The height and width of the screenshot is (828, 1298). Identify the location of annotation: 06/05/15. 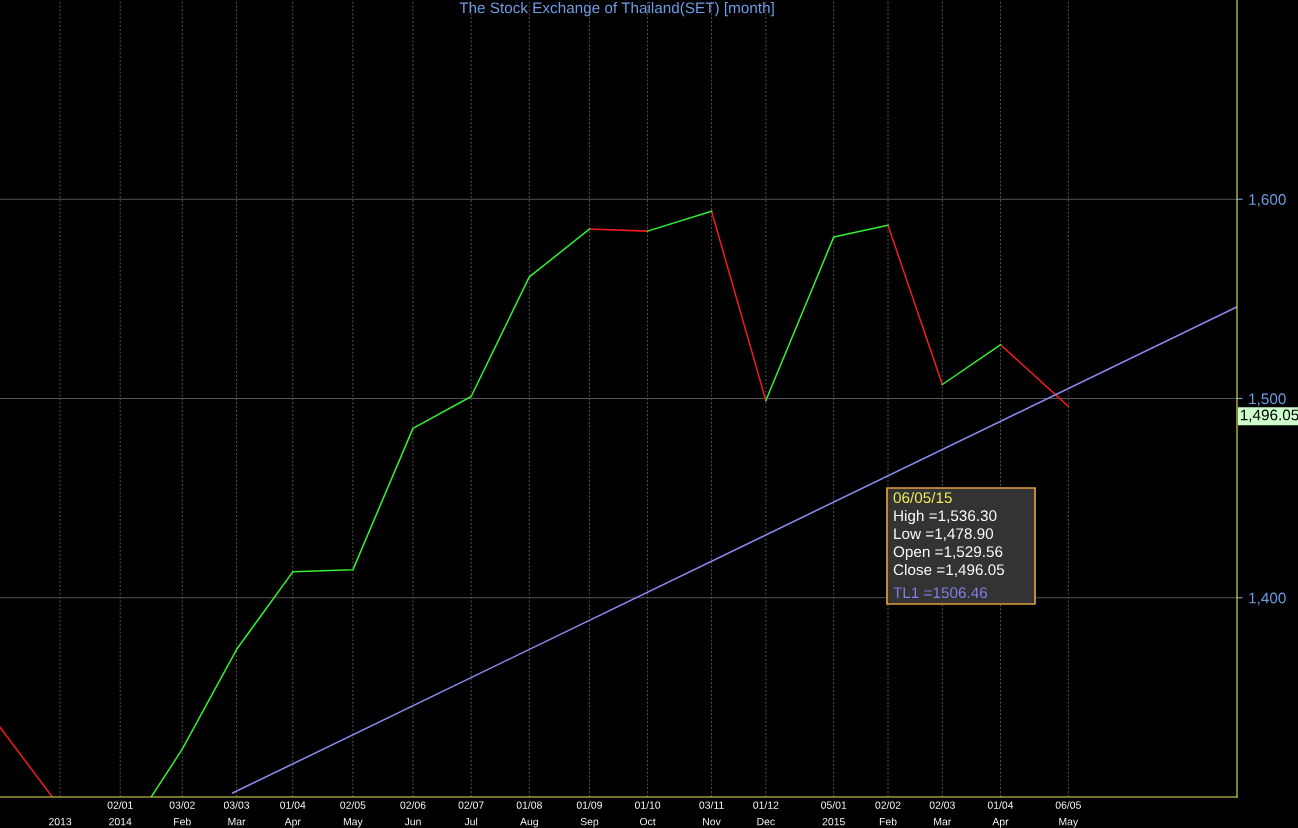
(922, 497).